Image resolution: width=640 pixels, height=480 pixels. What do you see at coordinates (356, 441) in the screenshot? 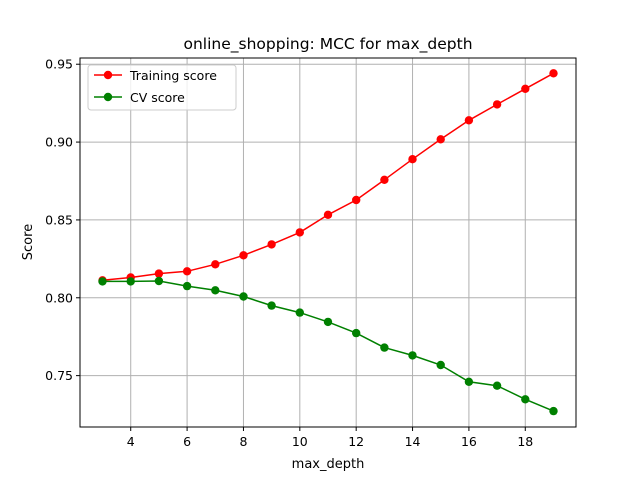
I see `x-tick-label: 12` at bounding box center [356, 441].